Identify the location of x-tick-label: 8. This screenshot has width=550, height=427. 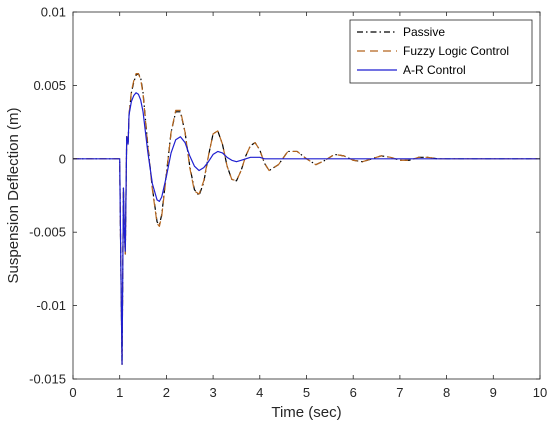
(446, 392).